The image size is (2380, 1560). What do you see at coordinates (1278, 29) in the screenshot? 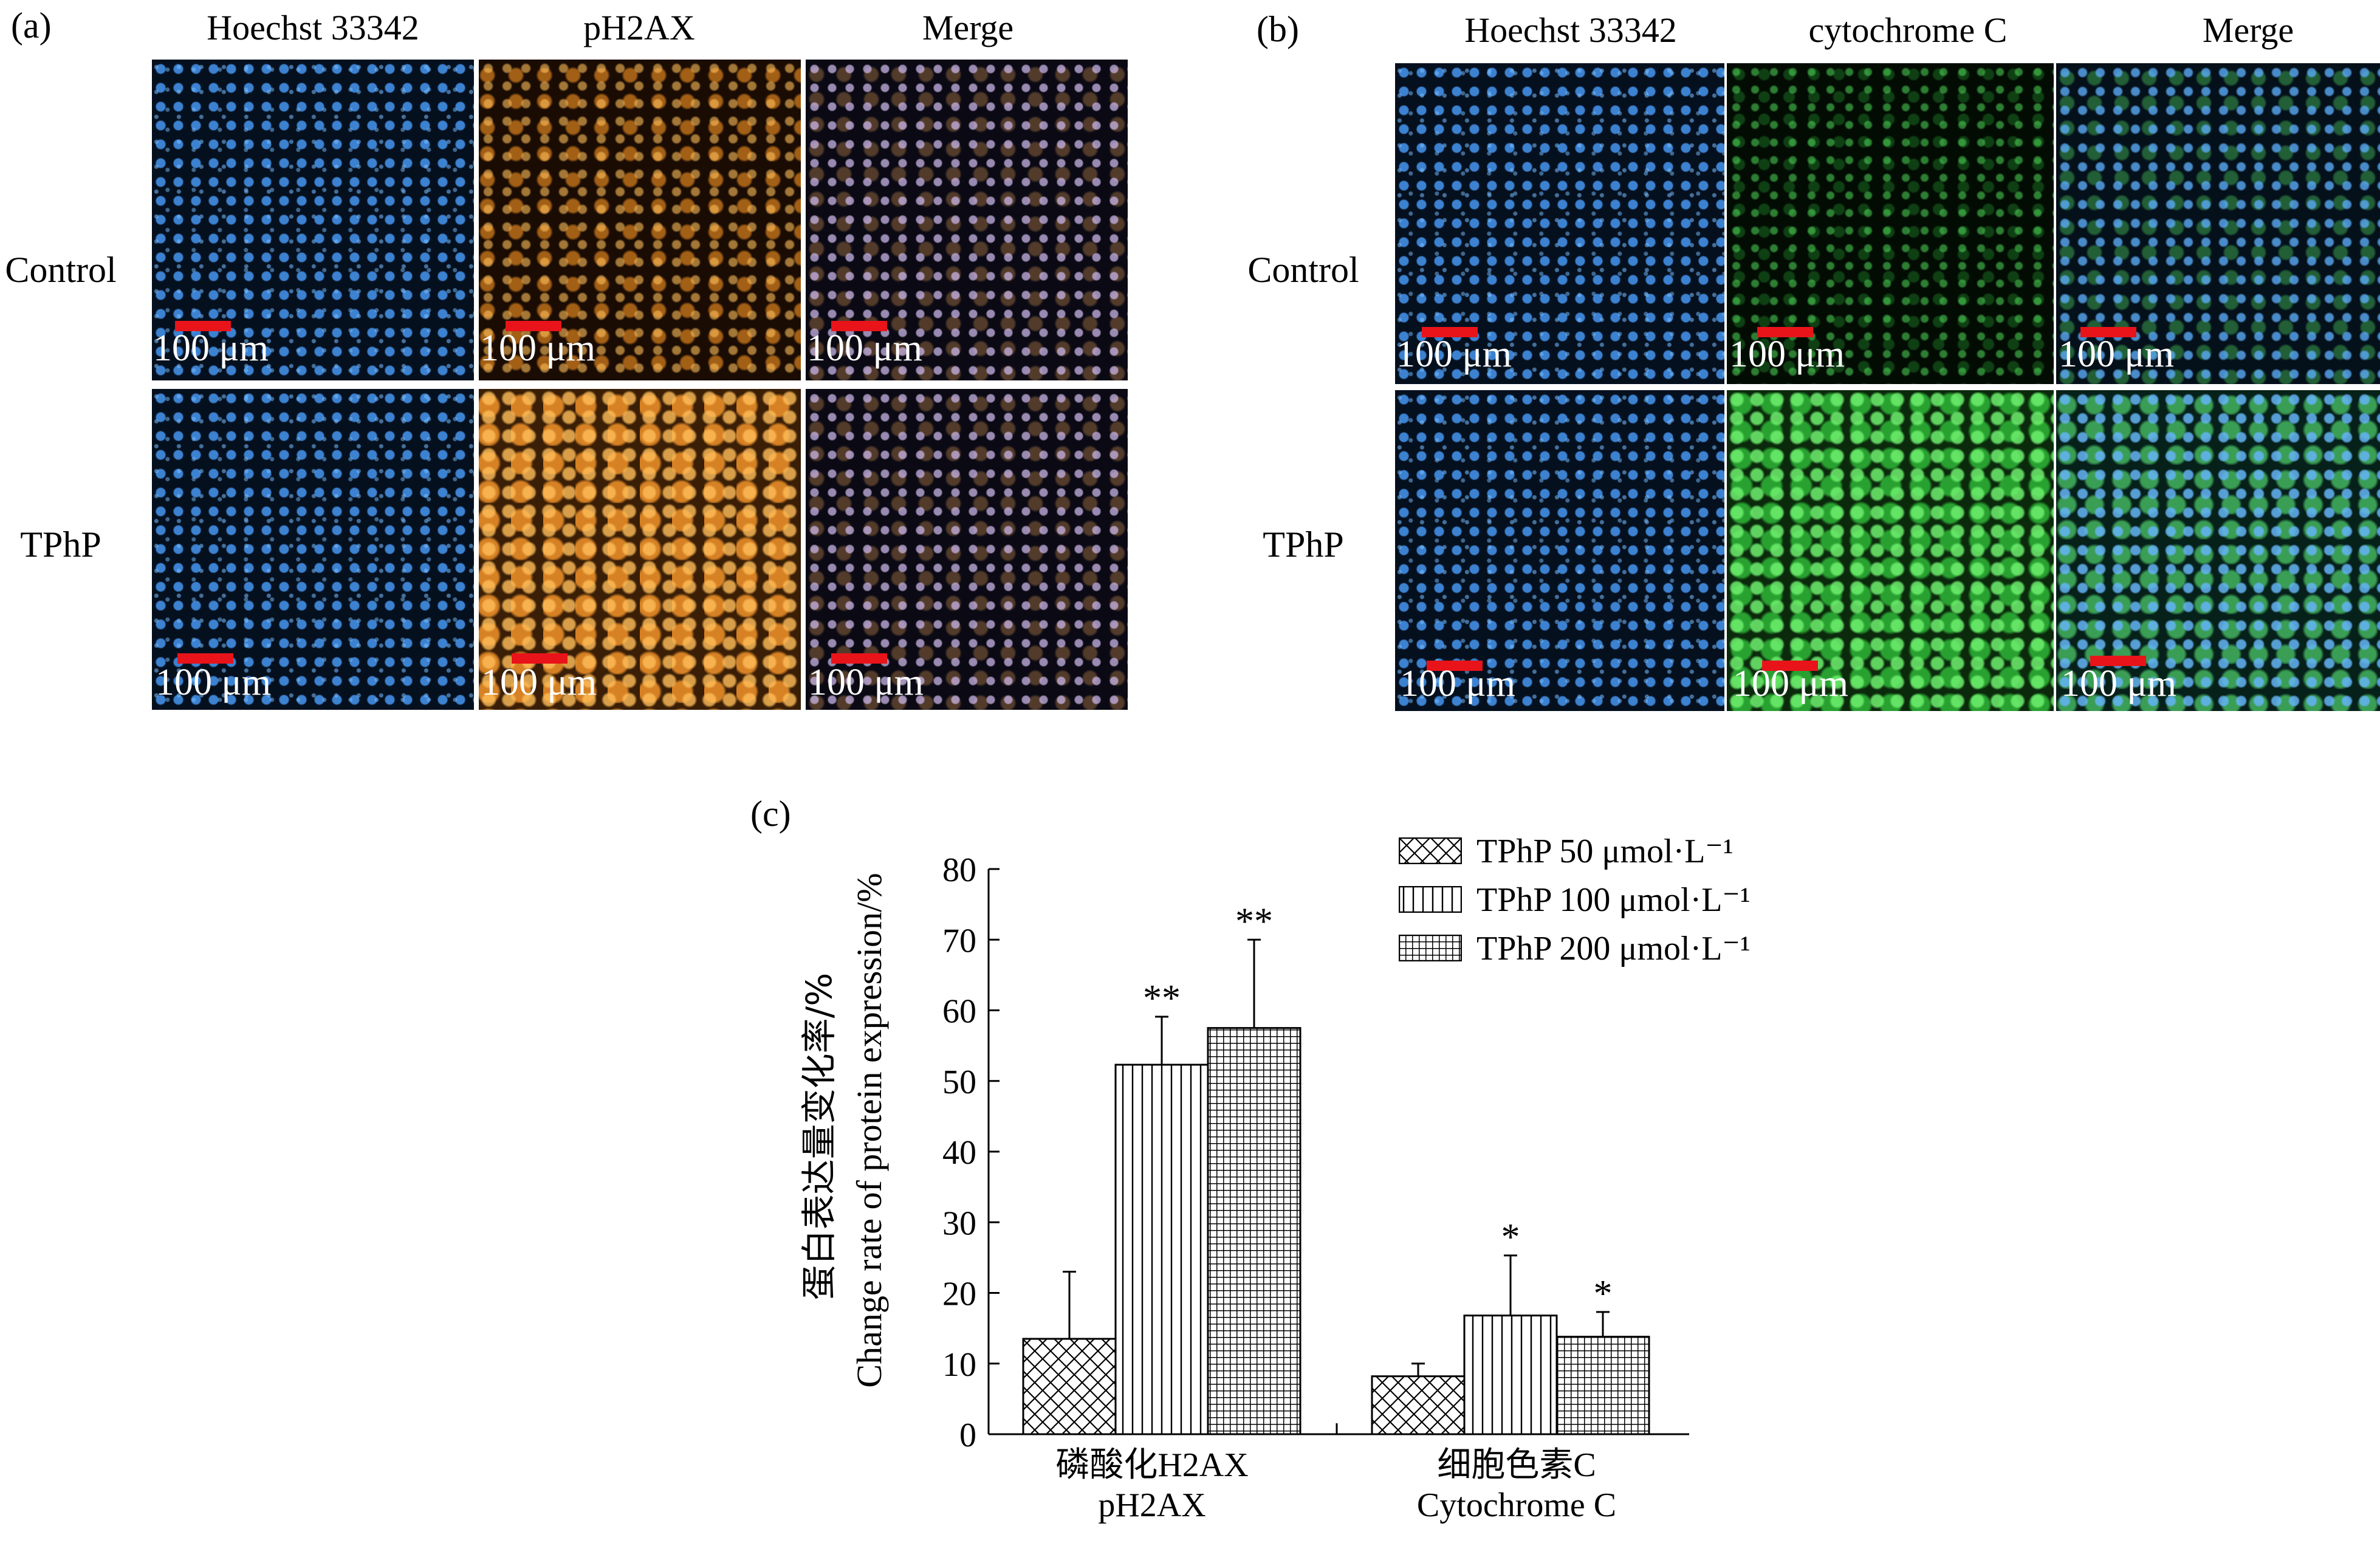
I see `panel-b-letter: (b)` at bounding box center [1278, 29].